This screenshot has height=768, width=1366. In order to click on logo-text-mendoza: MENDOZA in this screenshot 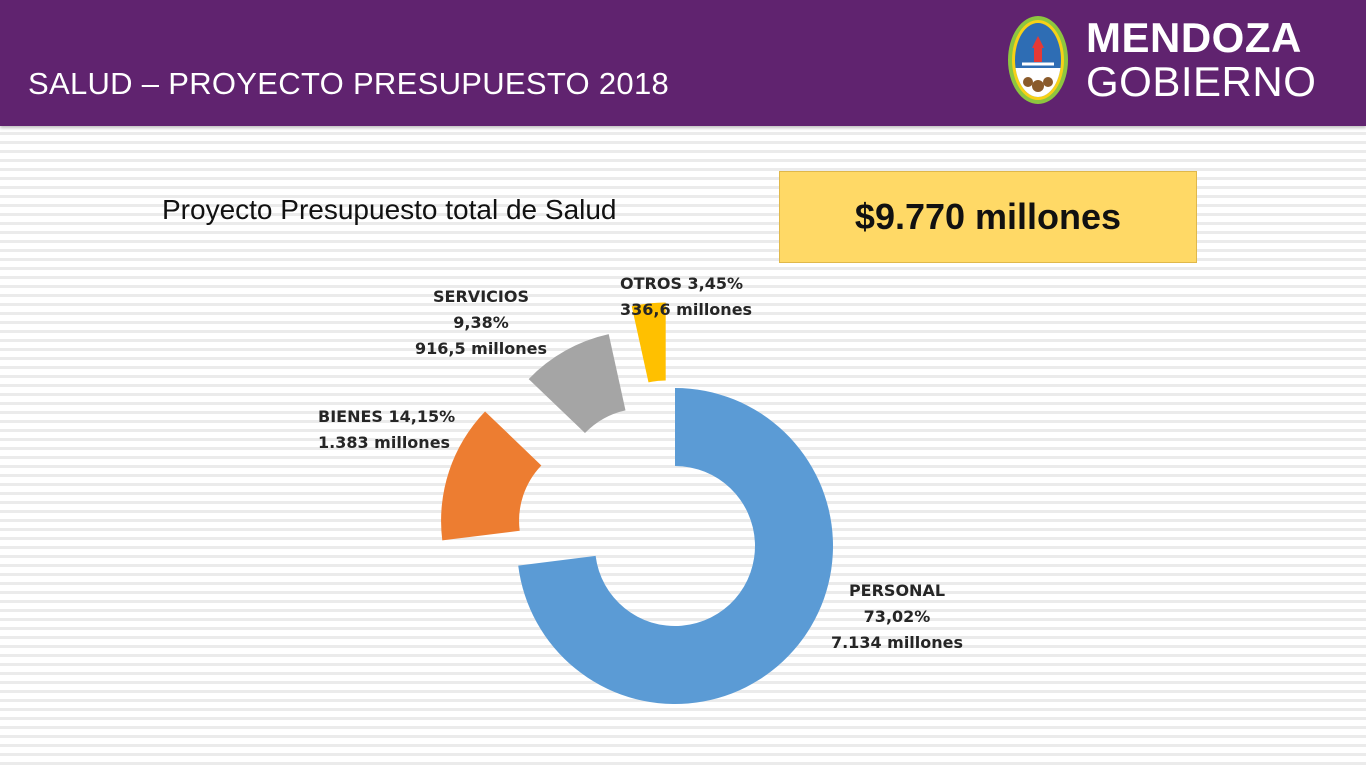, I will do `click(1194, 37)`.